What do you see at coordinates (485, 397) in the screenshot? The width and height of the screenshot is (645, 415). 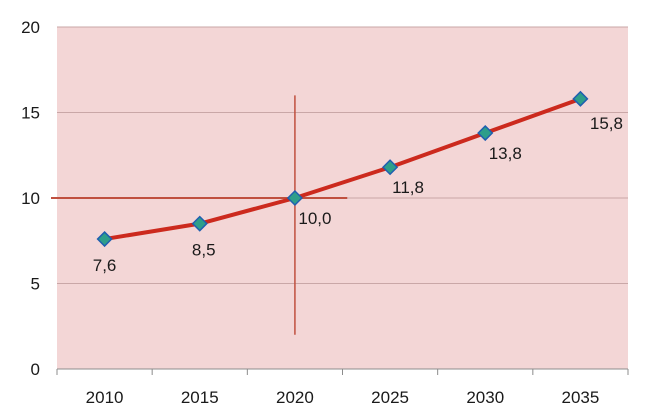 I see `x-tick-label: 2030` at bounding box center [485, 397].